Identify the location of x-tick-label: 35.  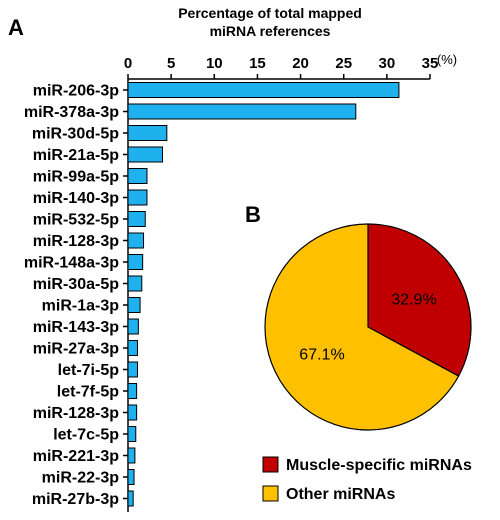
(430, 63).